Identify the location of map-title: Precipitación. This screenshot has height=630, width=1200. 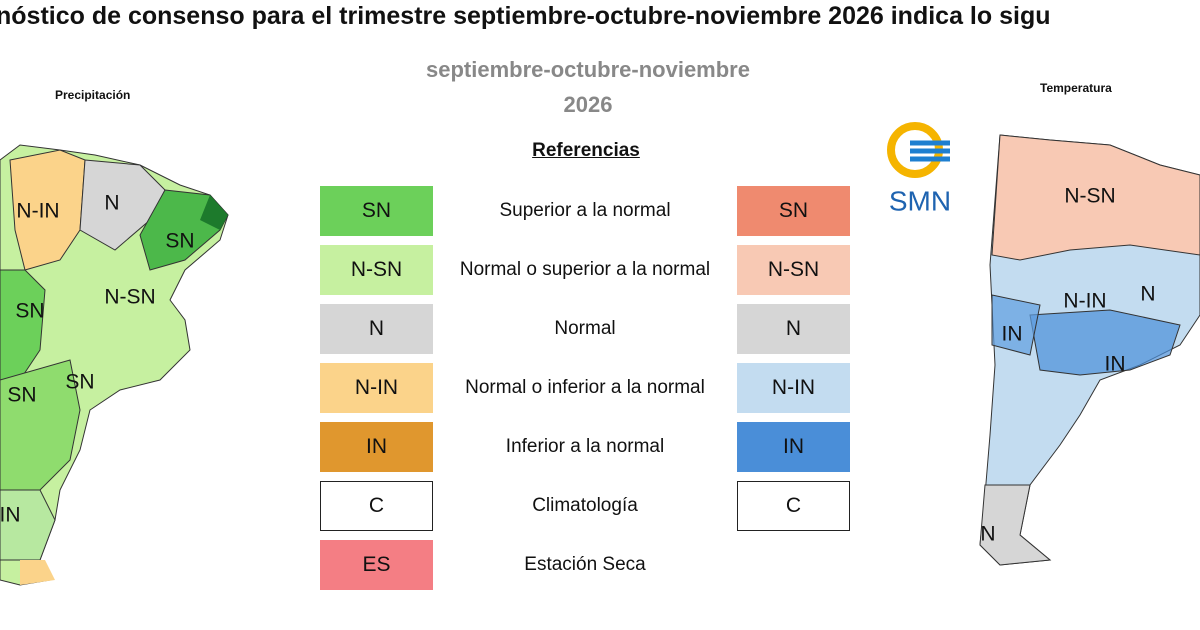
(93, 95).